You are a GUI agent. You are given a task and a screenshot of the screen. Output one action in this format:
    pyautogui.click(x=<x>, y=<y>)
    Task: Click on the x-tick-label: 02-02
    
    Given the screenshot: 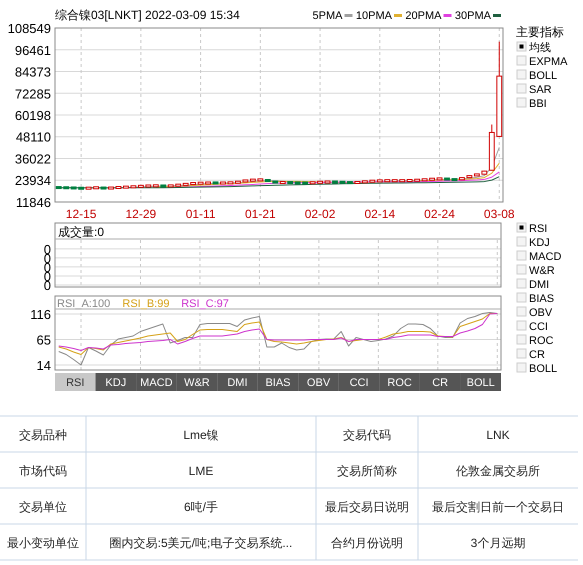 What is the action you would take?
    pyautogui.click(x=320, y=214)
    